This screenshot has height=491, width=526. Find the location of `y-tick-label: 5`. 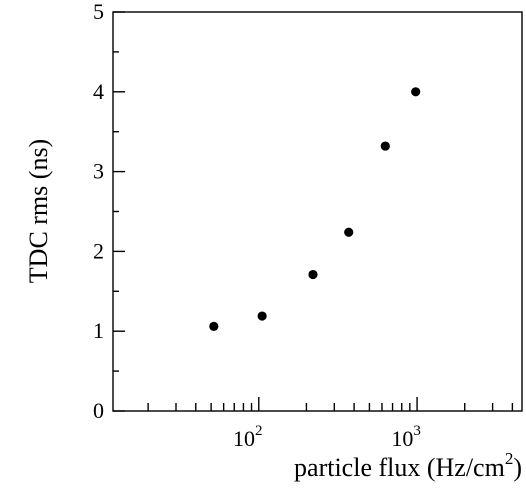

y-tick-label: 5 is located at coordinates (98, 12).